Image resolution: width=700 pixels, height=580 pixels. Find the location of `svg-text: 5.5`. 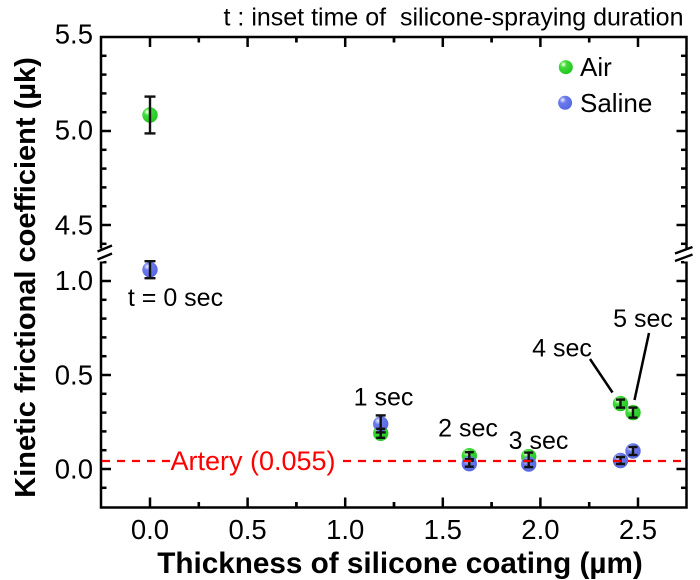

svg-text: 5.5 is located at coordinates (74, 34).